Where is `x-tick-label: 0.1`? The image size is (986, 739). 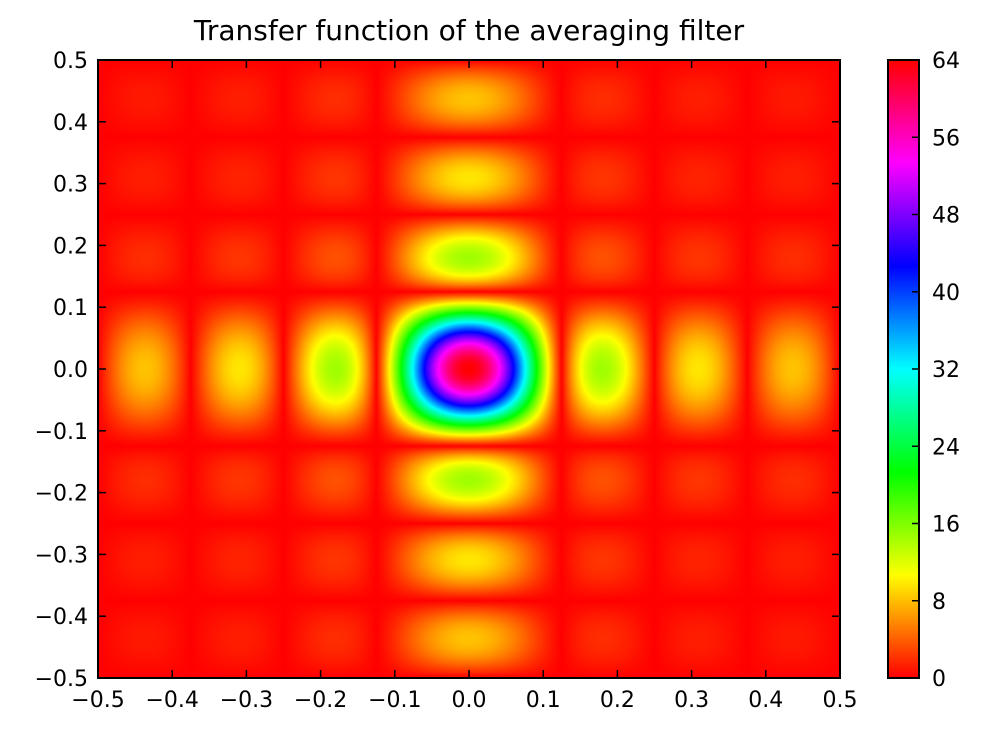
x-tick-label: 0.1 is located at coordinates (543, 700).